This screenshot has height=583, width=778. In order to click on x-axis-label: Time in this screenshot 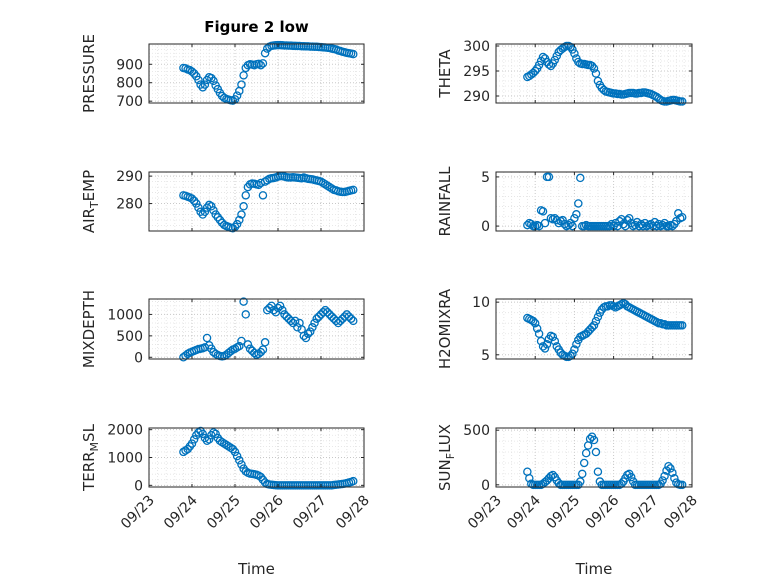, I will do `click(594, 569)`.